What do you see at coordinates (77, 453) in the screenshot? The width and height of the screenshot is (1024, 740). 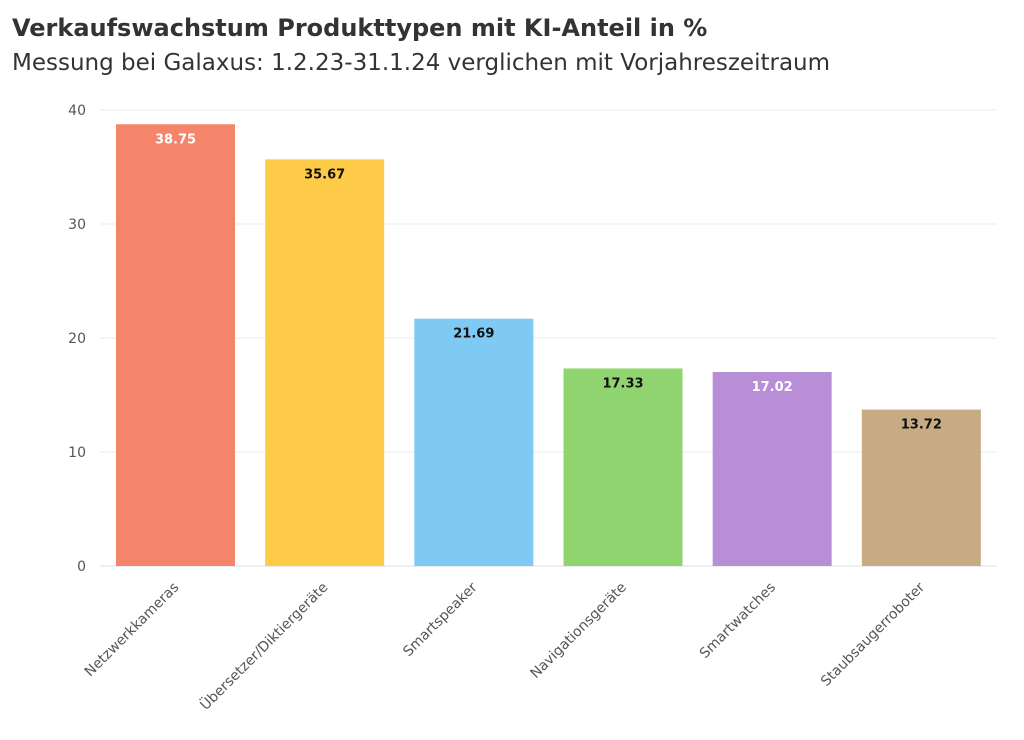 I see `y-tick-label: 10` at bounding box center [77, 453].